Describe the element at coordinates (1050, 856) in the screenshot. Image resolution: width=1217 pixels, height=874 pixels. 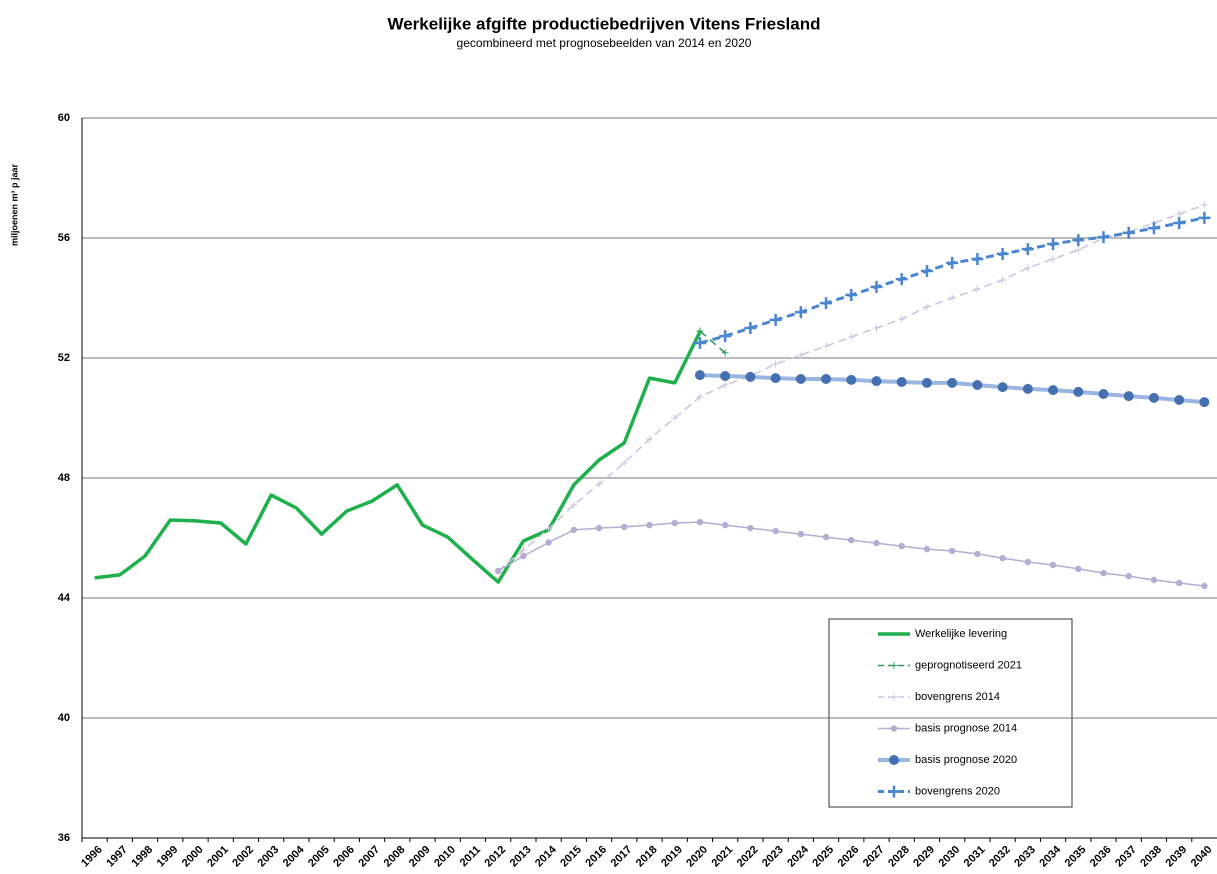
I see `x-tick-label: 2034` at that location.